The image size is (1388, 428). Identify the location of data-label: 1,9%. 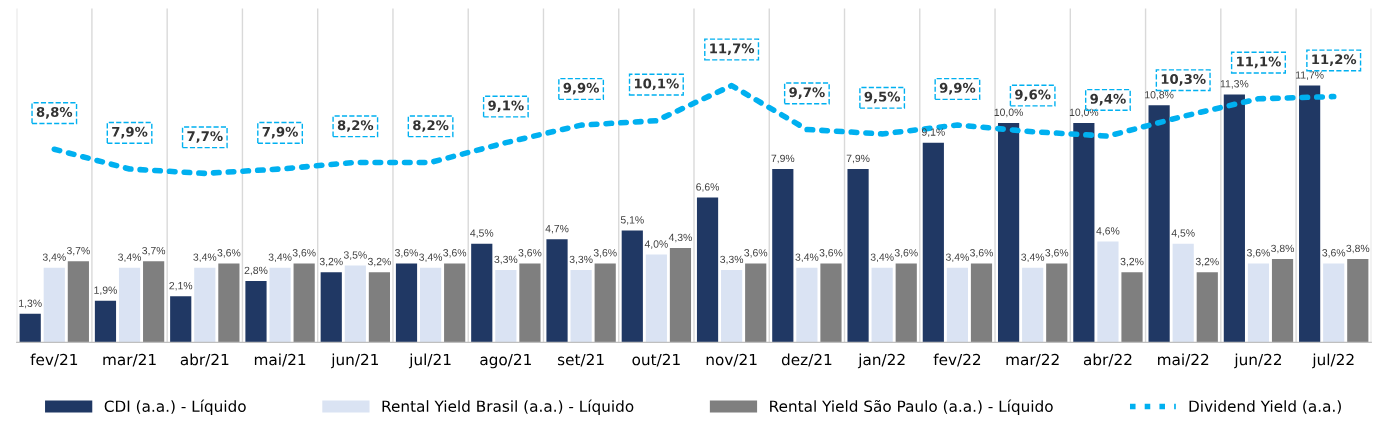
(105, 290).